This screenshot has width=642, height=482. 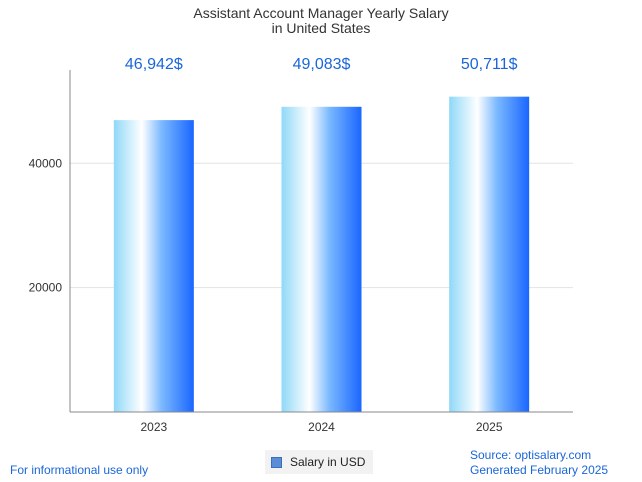 I want to click on bar-2023, so click(x=153, y=266).